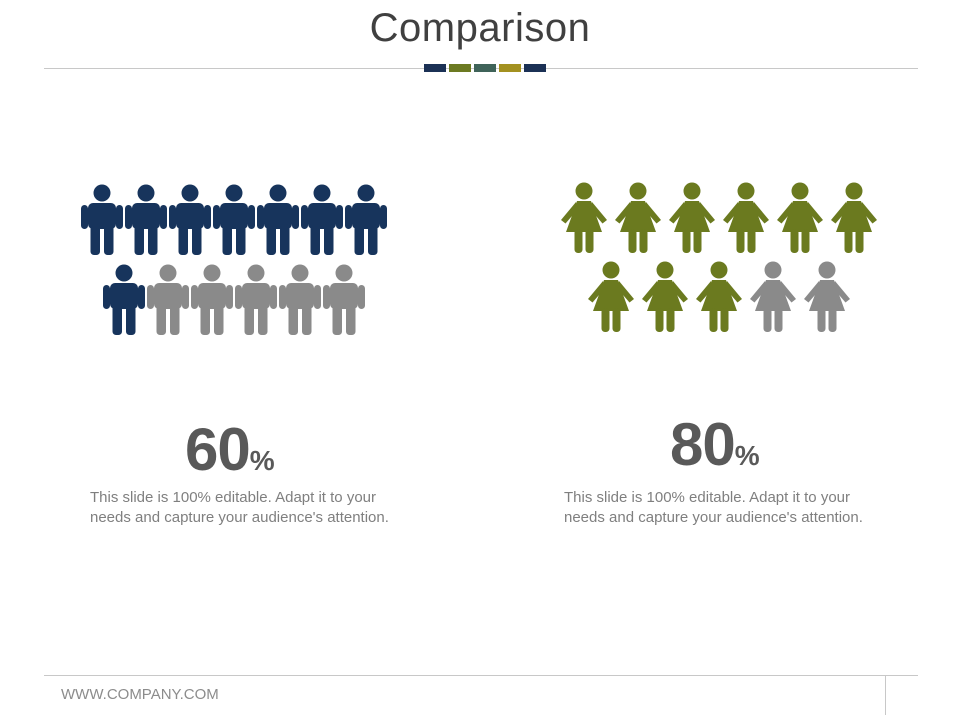 The height and width of the screenshot is (720, 960). I want to click on footer-website: WWW.COMPANY.COM, so click(140, 694).